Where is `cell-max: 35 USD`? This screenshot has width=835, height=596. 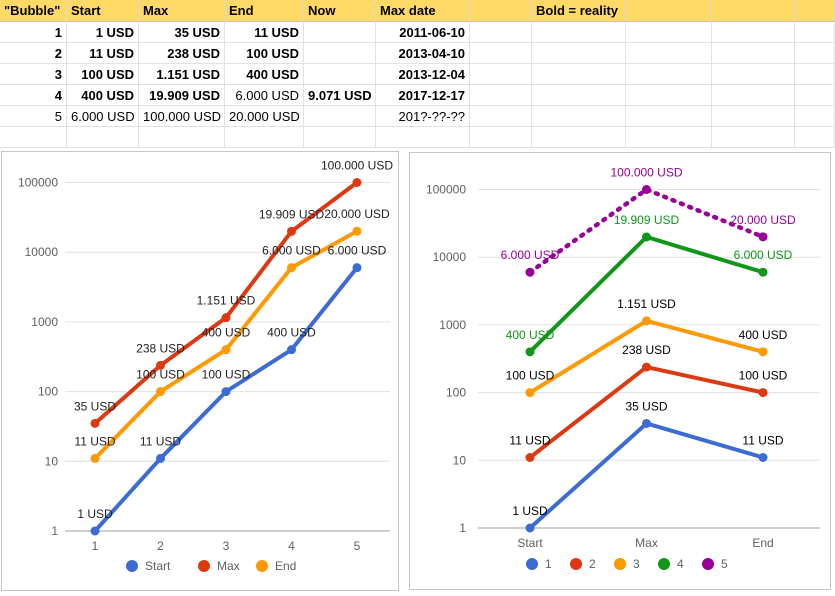 cell-max: 35 USD is located at coordinates (182, 32).